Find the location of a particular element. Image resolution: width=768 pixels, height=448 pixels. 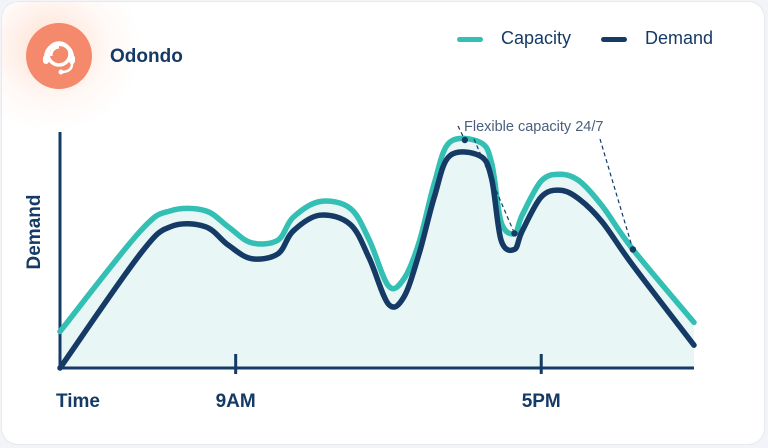

legend-label-capacity: Capacity is located at coordinates (536, 38).